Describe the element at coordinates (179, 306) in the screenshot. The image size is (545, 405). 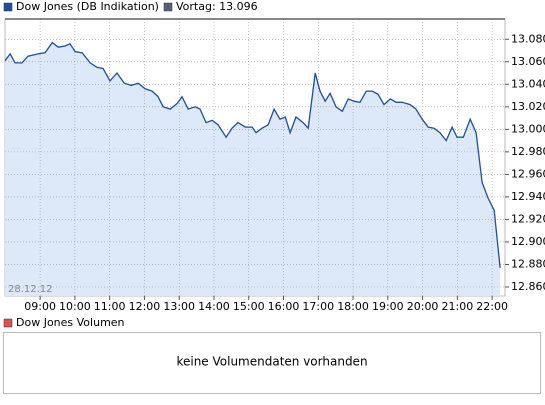
I see `x-tick-label: 13:00` at that location.